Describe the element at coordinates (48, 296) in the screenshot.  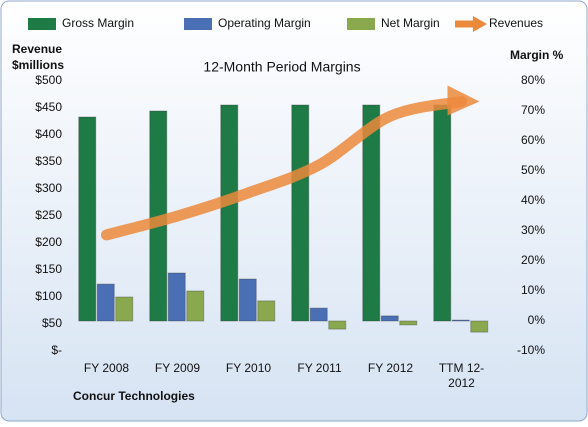
I see `y-tick-label: $100` at that location.